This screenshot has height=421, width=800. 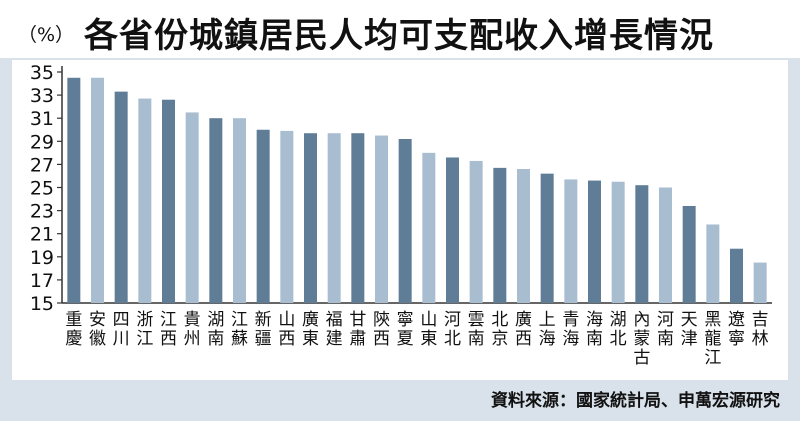 What do you see at coordinates (239, 210) in the screenshot?
I see `bar-江蘇` at bounding box center [239, 210].